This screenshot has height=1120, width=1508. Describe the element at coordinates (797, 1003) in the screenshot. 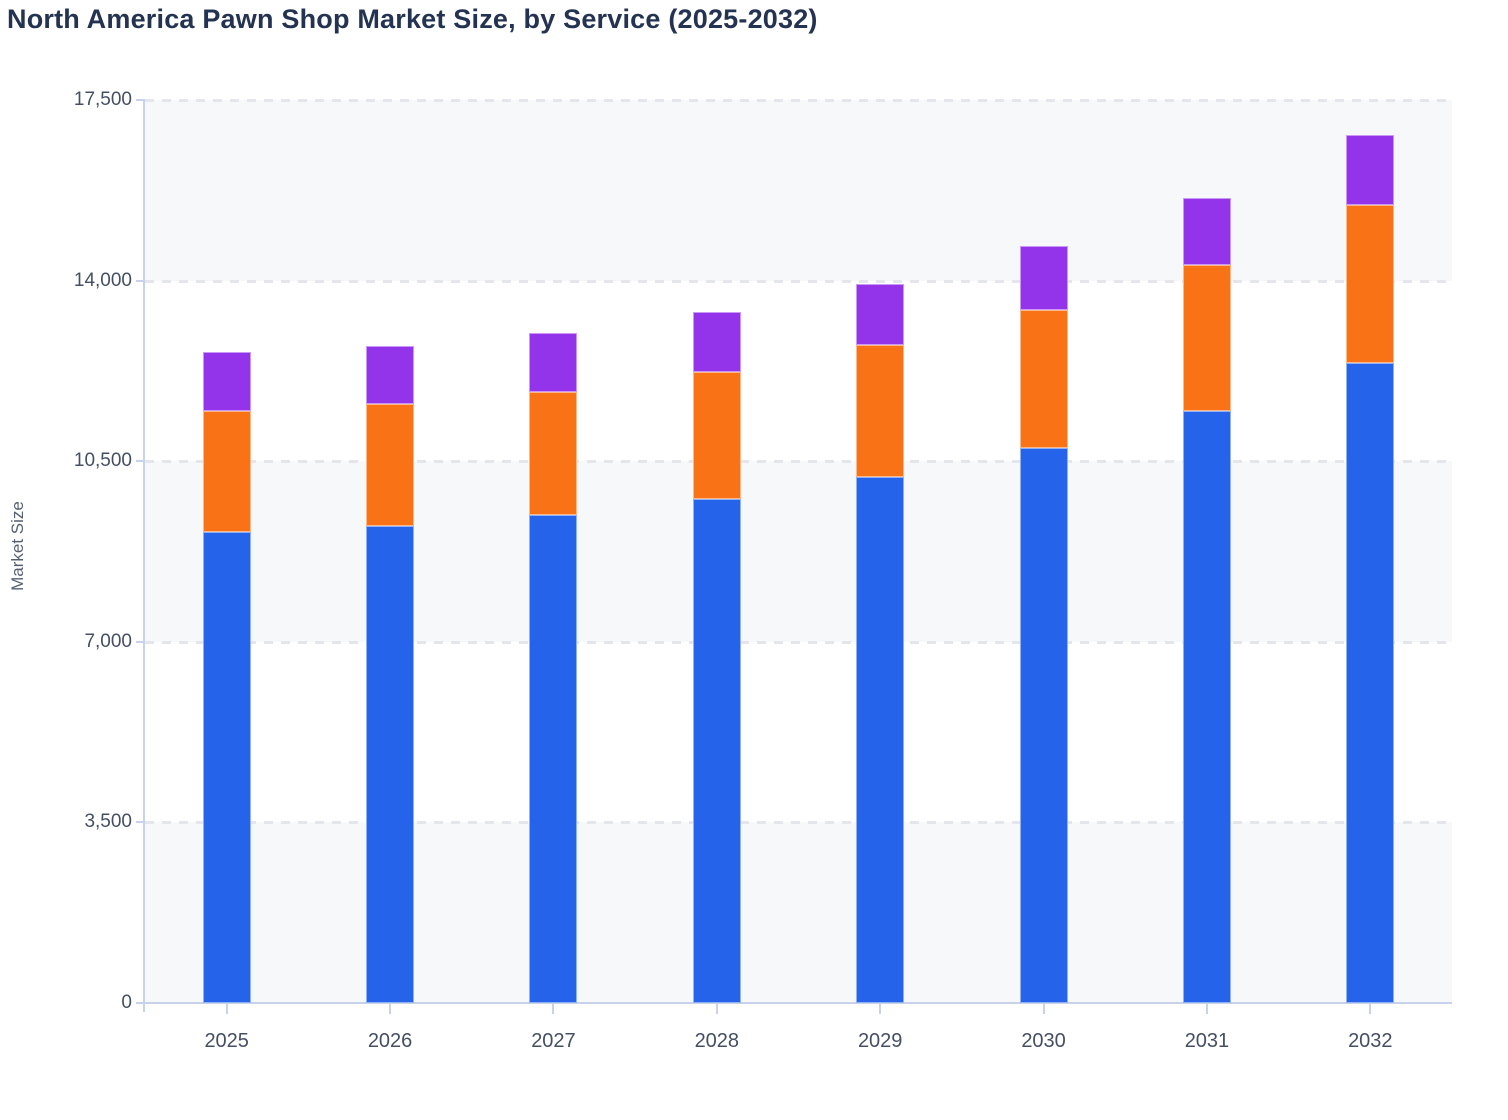

I see `x-axis-line` at that location.